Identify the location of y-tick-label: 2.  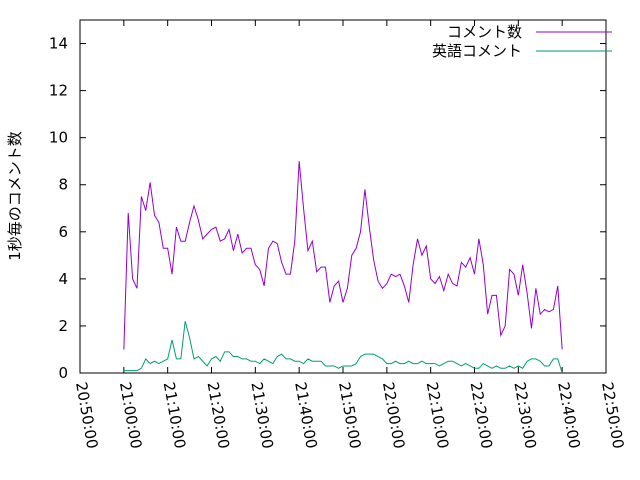
(63, 326).